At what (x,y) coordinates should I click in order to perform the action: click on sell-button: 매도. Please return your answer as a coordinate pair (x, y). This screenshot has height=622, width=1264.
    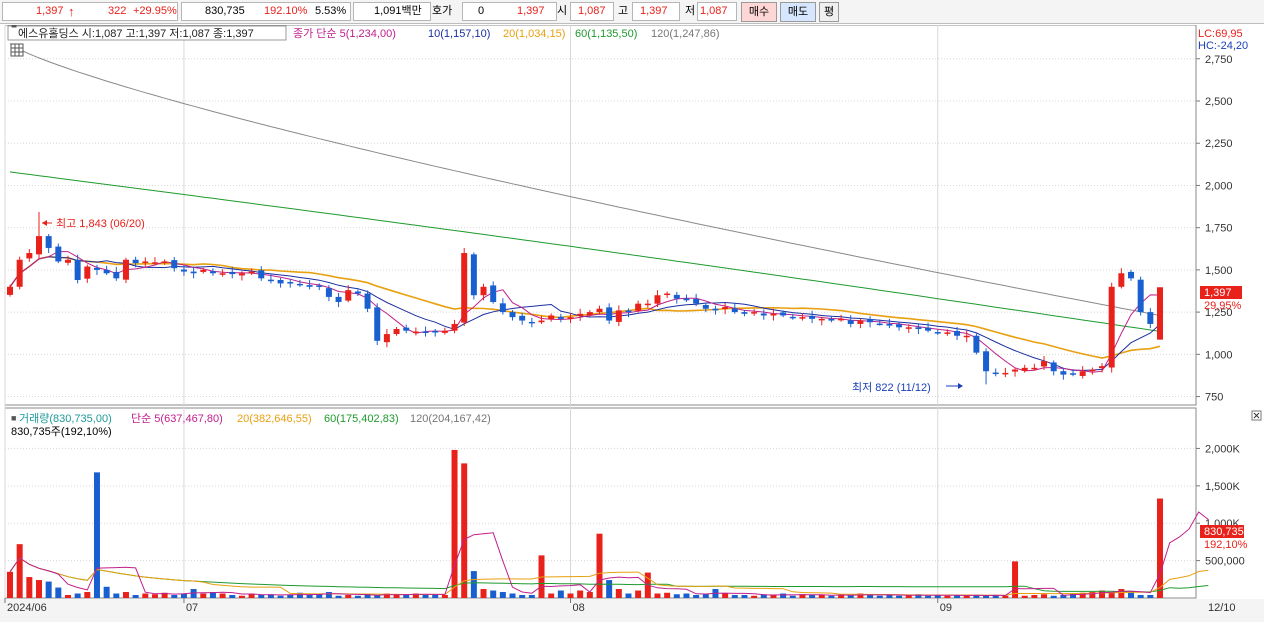
    Looking at the image, I should click on (798, 12).